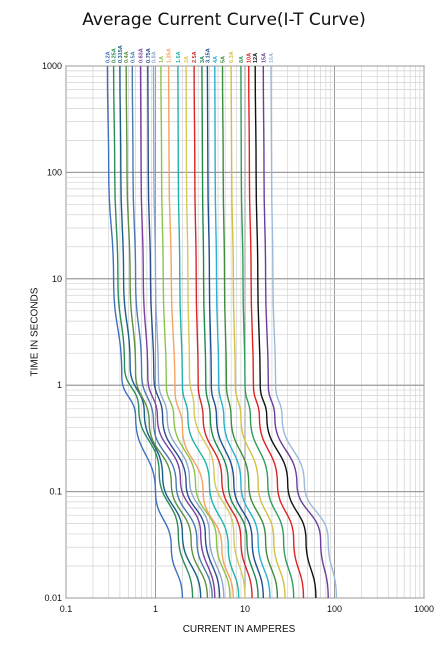  What do you see at coordinates (250, 58) in the screenshot?
I see `legend-label: 10A` at bounding box center [250, 58].